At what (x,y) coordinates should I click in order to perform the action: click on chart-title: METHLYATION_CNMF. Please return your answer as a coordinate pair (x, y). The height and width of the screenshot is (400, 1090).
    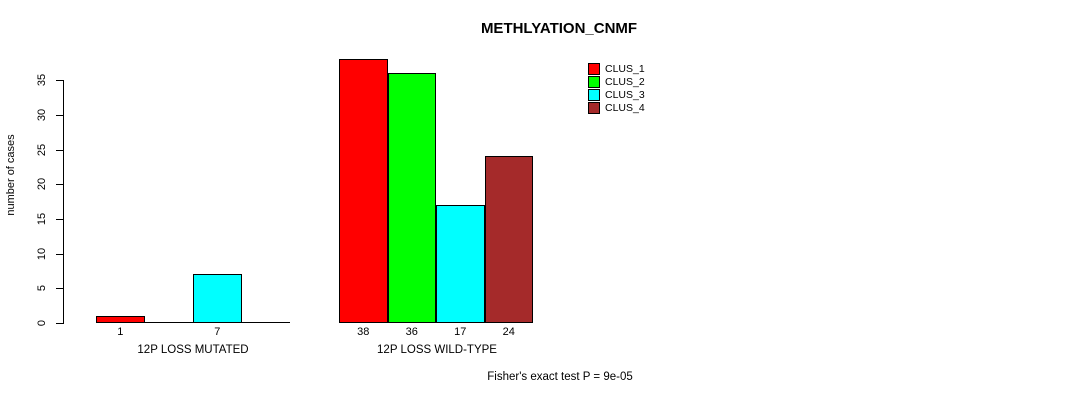
    Looking at the image, I should click on (559, 28).